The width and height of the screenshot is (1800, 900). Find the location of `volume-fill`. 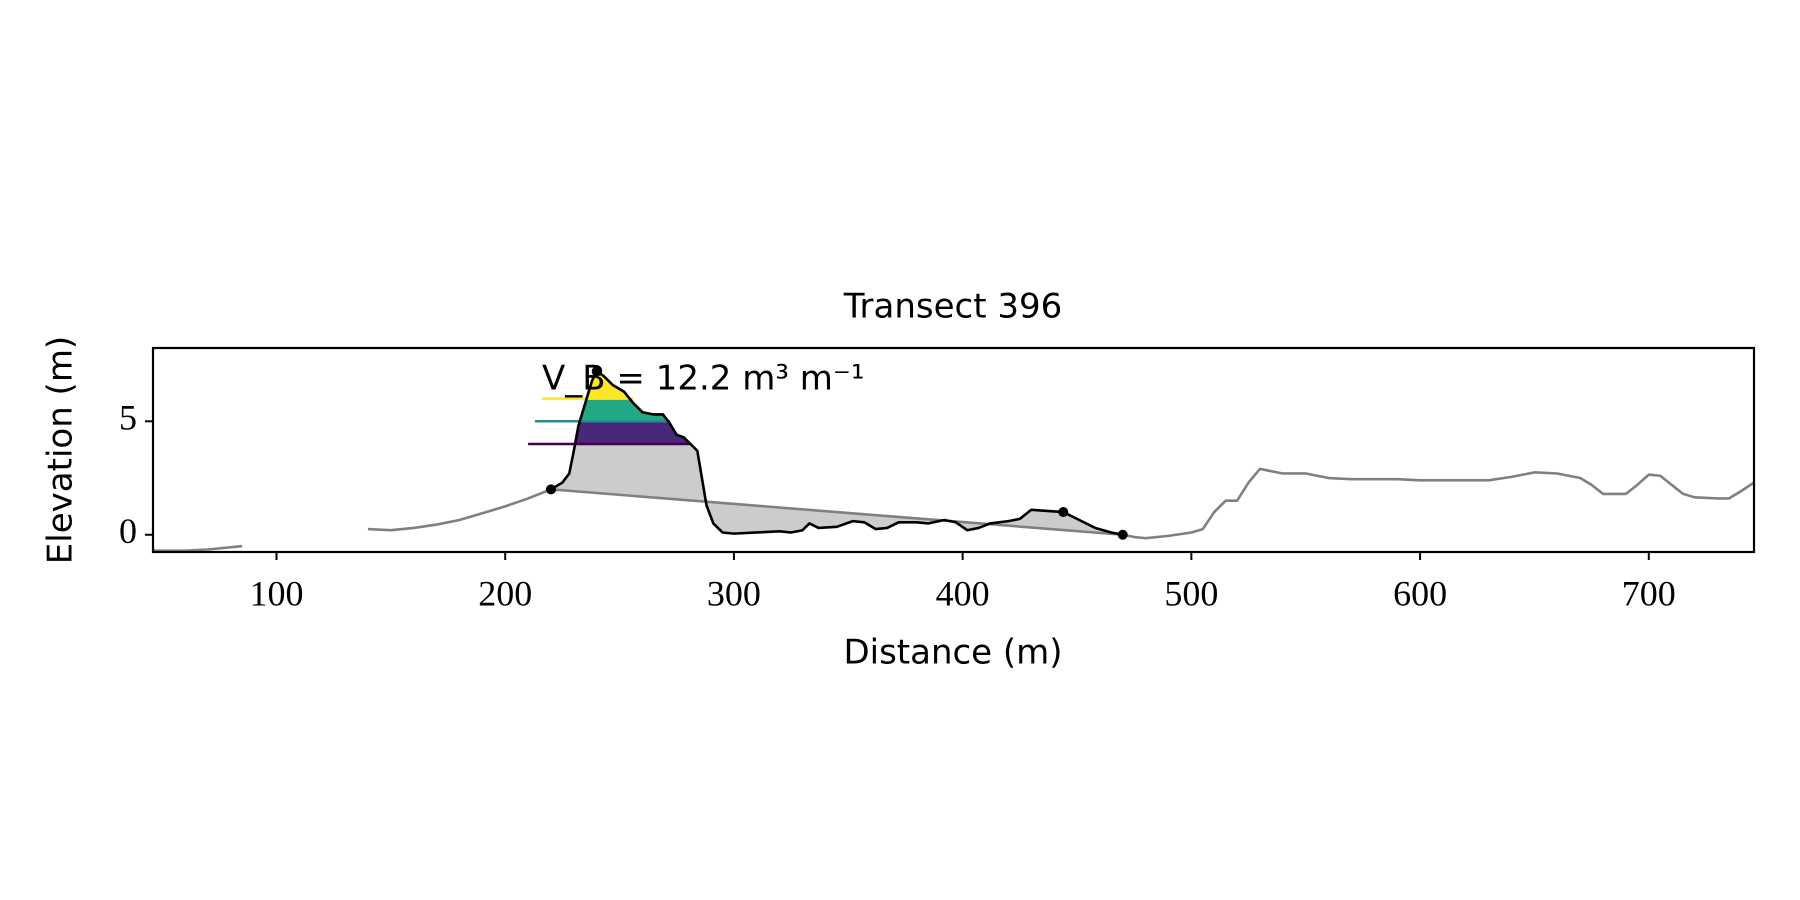

volume-fill is located at coordinates (836, 453).